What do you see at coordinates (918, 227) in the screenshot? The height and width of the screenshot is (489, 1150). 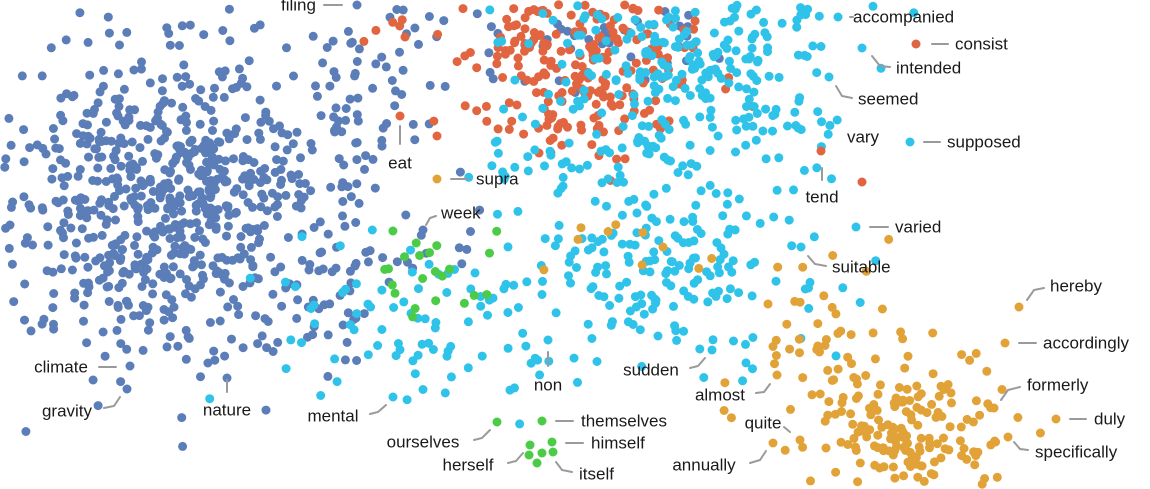 I see `point-label-varied: varied` at bounding box center [918, 227].